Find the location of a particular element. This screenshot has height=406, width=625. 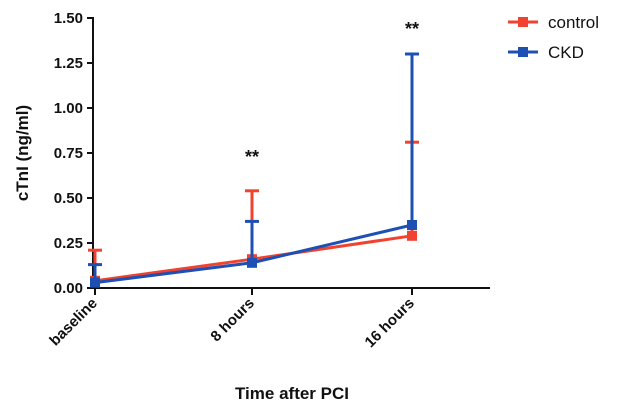

y-tick-label: 1.00 is located at coordinates (68, 108).